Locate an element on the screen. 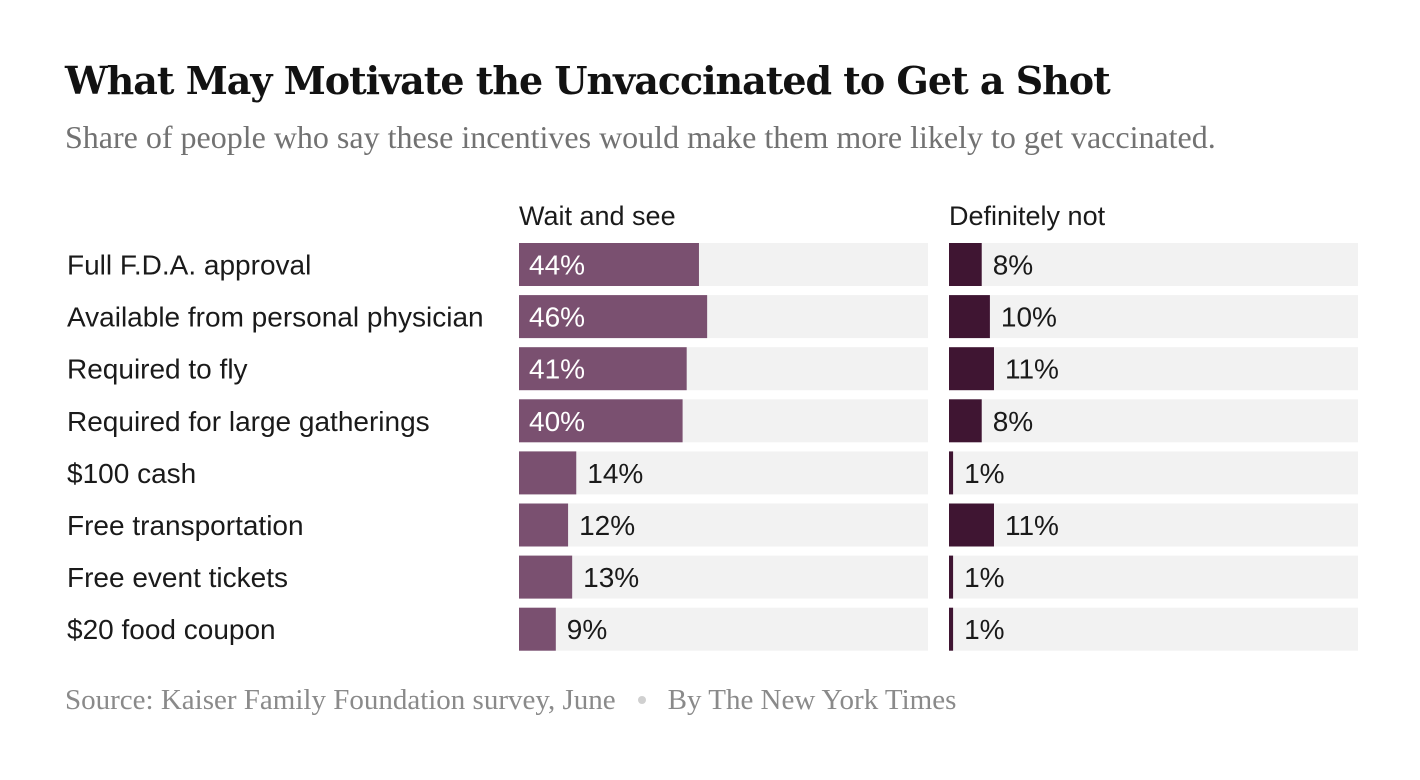 Image resolution: width=1420 pixels, height=780 pixels. value-label: 14% is located at coordinates (615, 473).